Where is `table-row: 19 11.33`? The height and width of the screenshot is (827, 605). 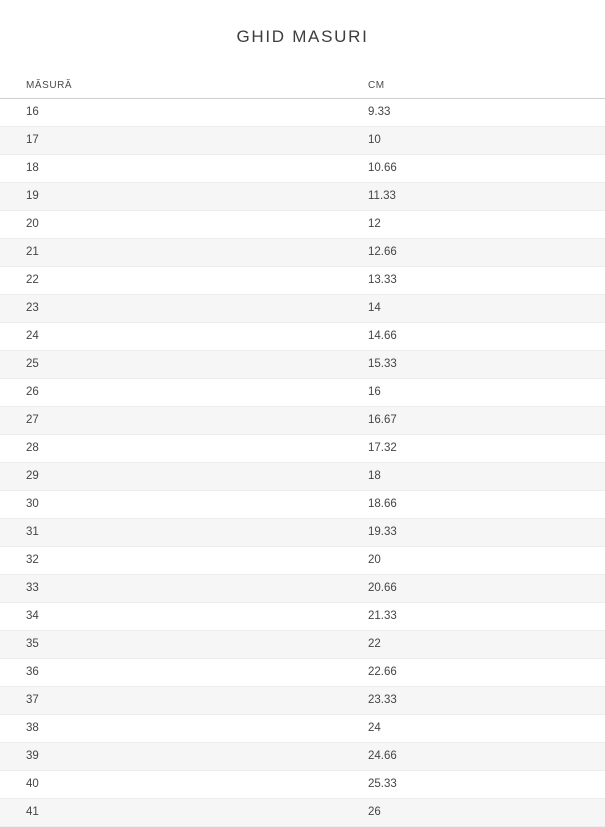 table-row: 19 11.33 is located at coordinates (302, 196).